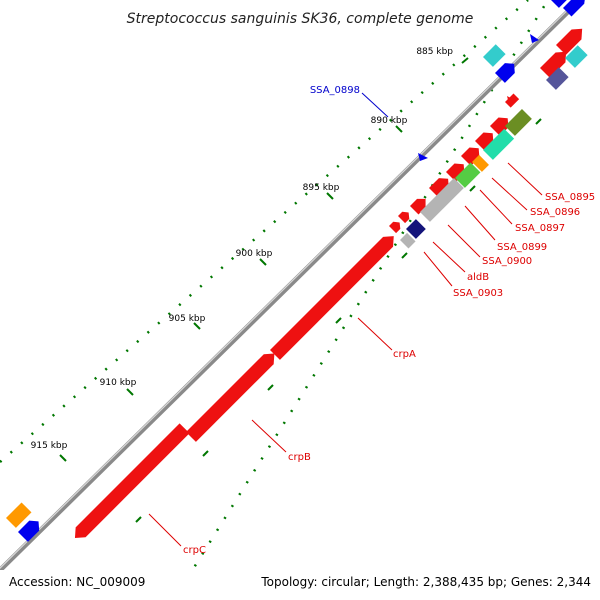 This screenshot has width=600, height=600. What do you see at coordinates (404, 354) in the screenshot?
I see `gene-label-crpA: crpA` at bounding box center [404, 354].